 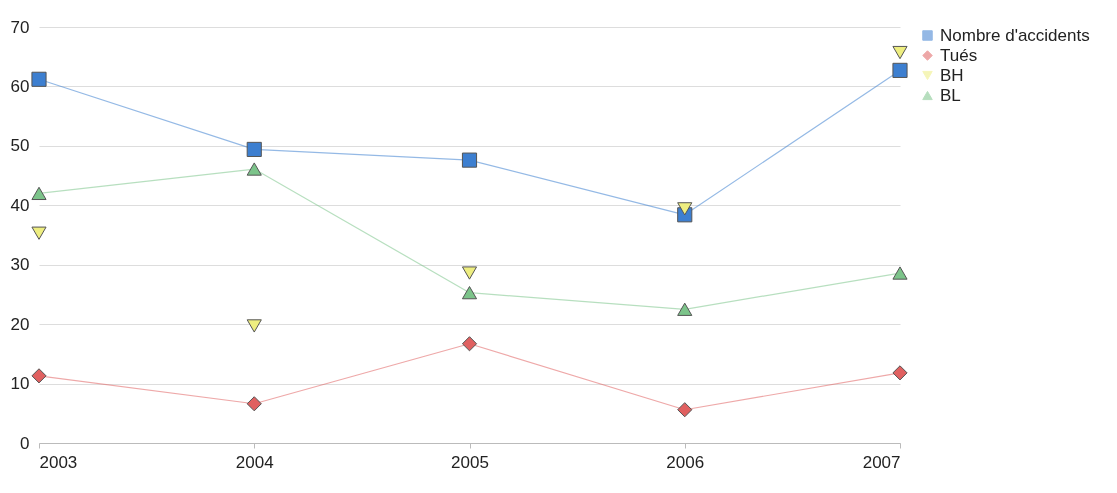 I want to click on x-tick-label: 2003, so click(x=58, y=462).